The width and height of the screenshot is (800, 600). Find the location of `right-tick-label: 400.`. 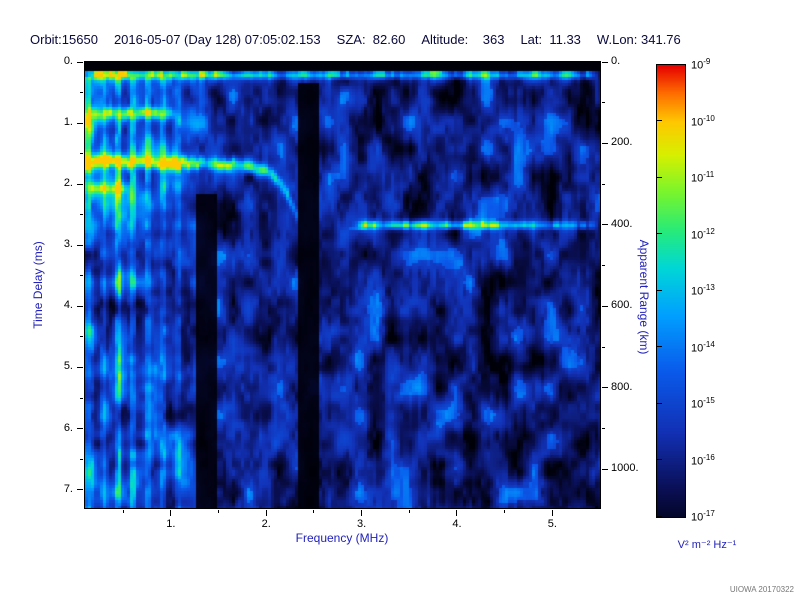

right-tick-label: 400. is located at coordinates (622, 223).